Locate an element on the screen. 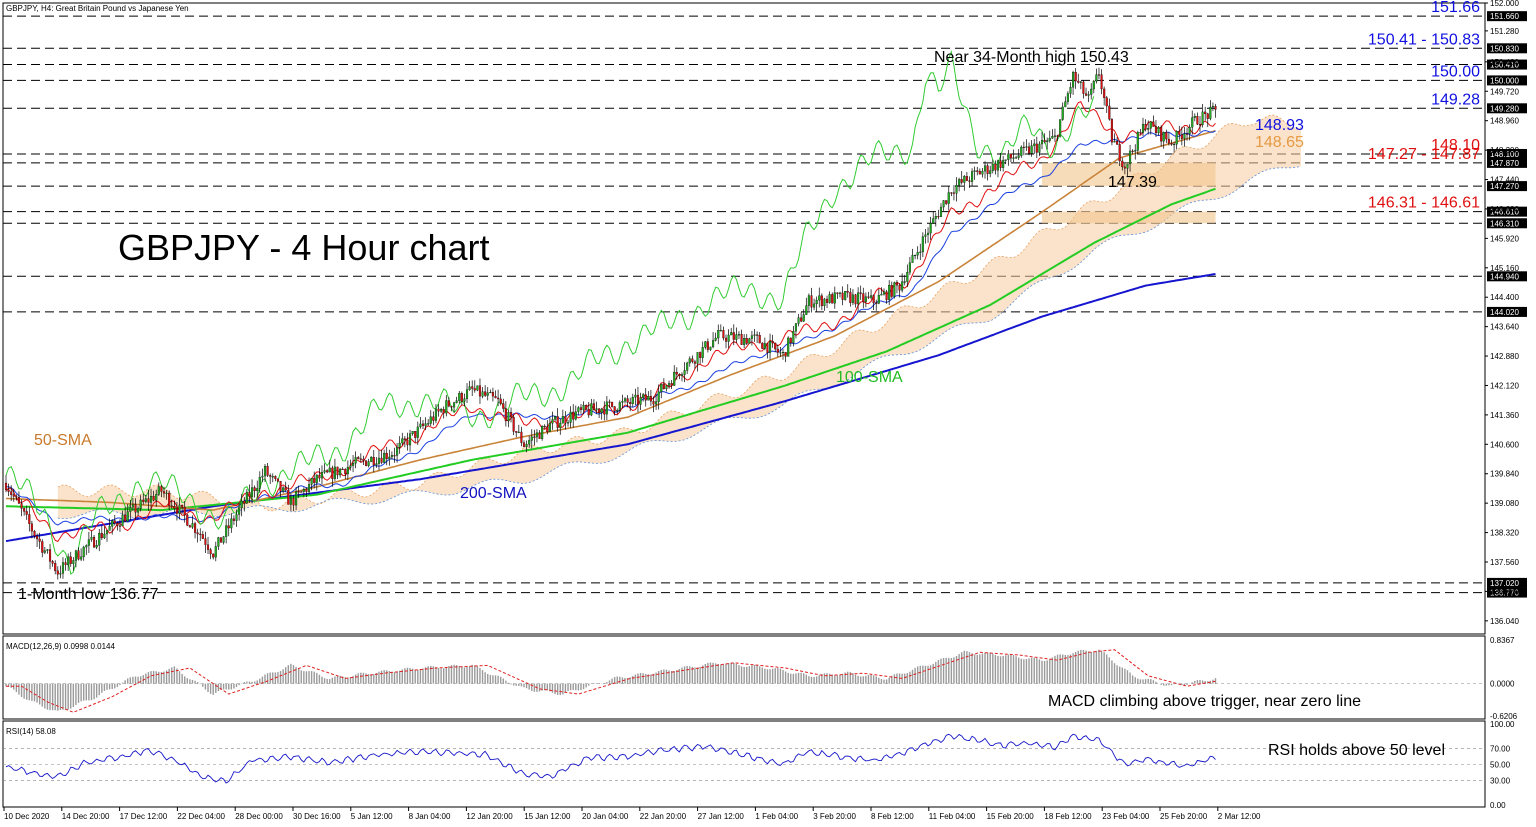 Image resolution: width=1536 pixels, height=827 pixels. y-tick-label: 145.920 is located at coordinates (1504, 238).